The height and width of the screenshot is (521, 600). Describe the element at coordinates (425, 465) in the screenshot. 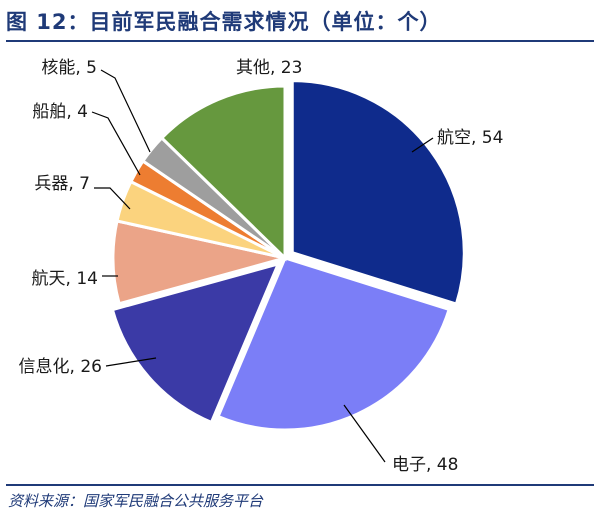

I see `slice-label-1: 电子, 48` at that location.